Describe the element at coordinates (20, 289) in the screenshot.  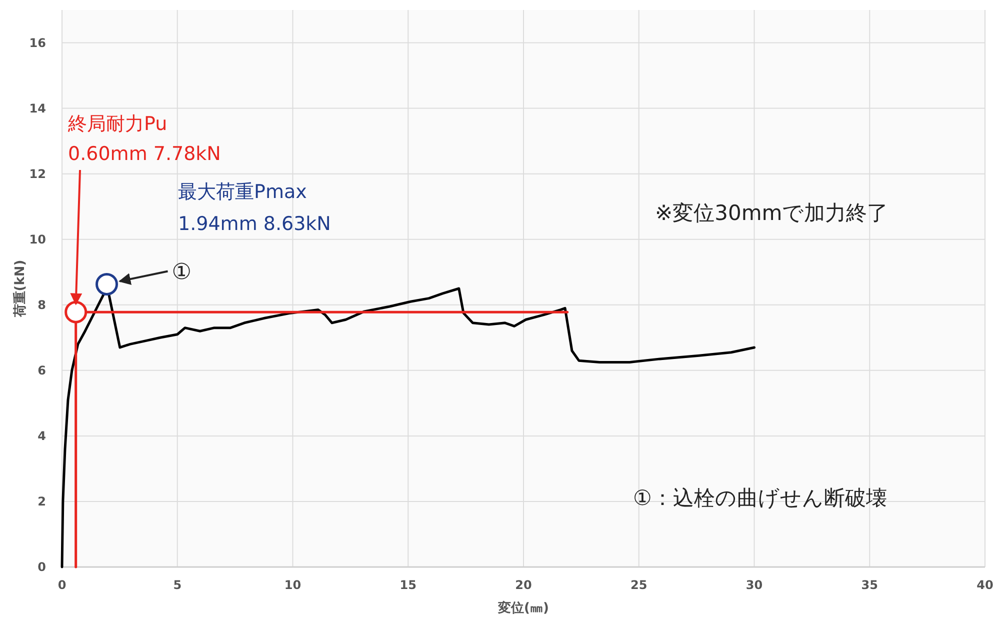
I see `y-axis-title: 荷重(kN)` at that location.